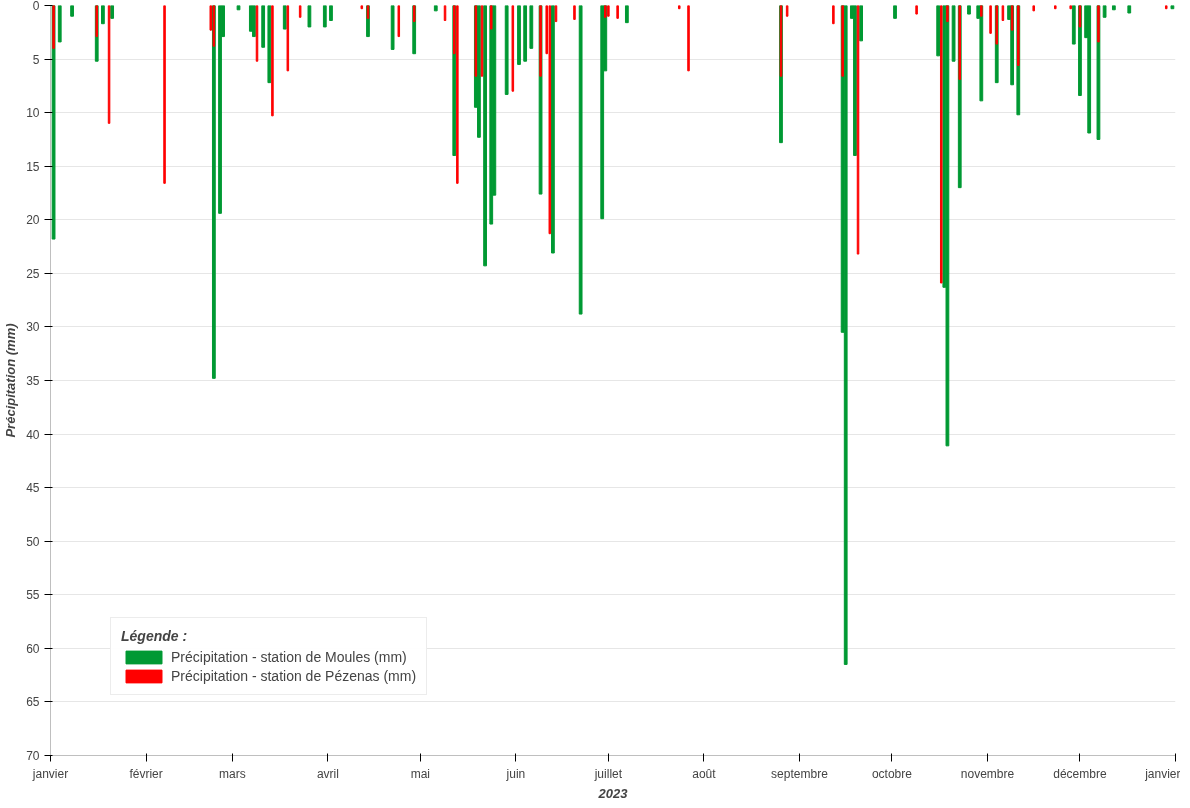 The image size is (1190, 808). I want to click on y-tick-label: 50, so click(33, 541).